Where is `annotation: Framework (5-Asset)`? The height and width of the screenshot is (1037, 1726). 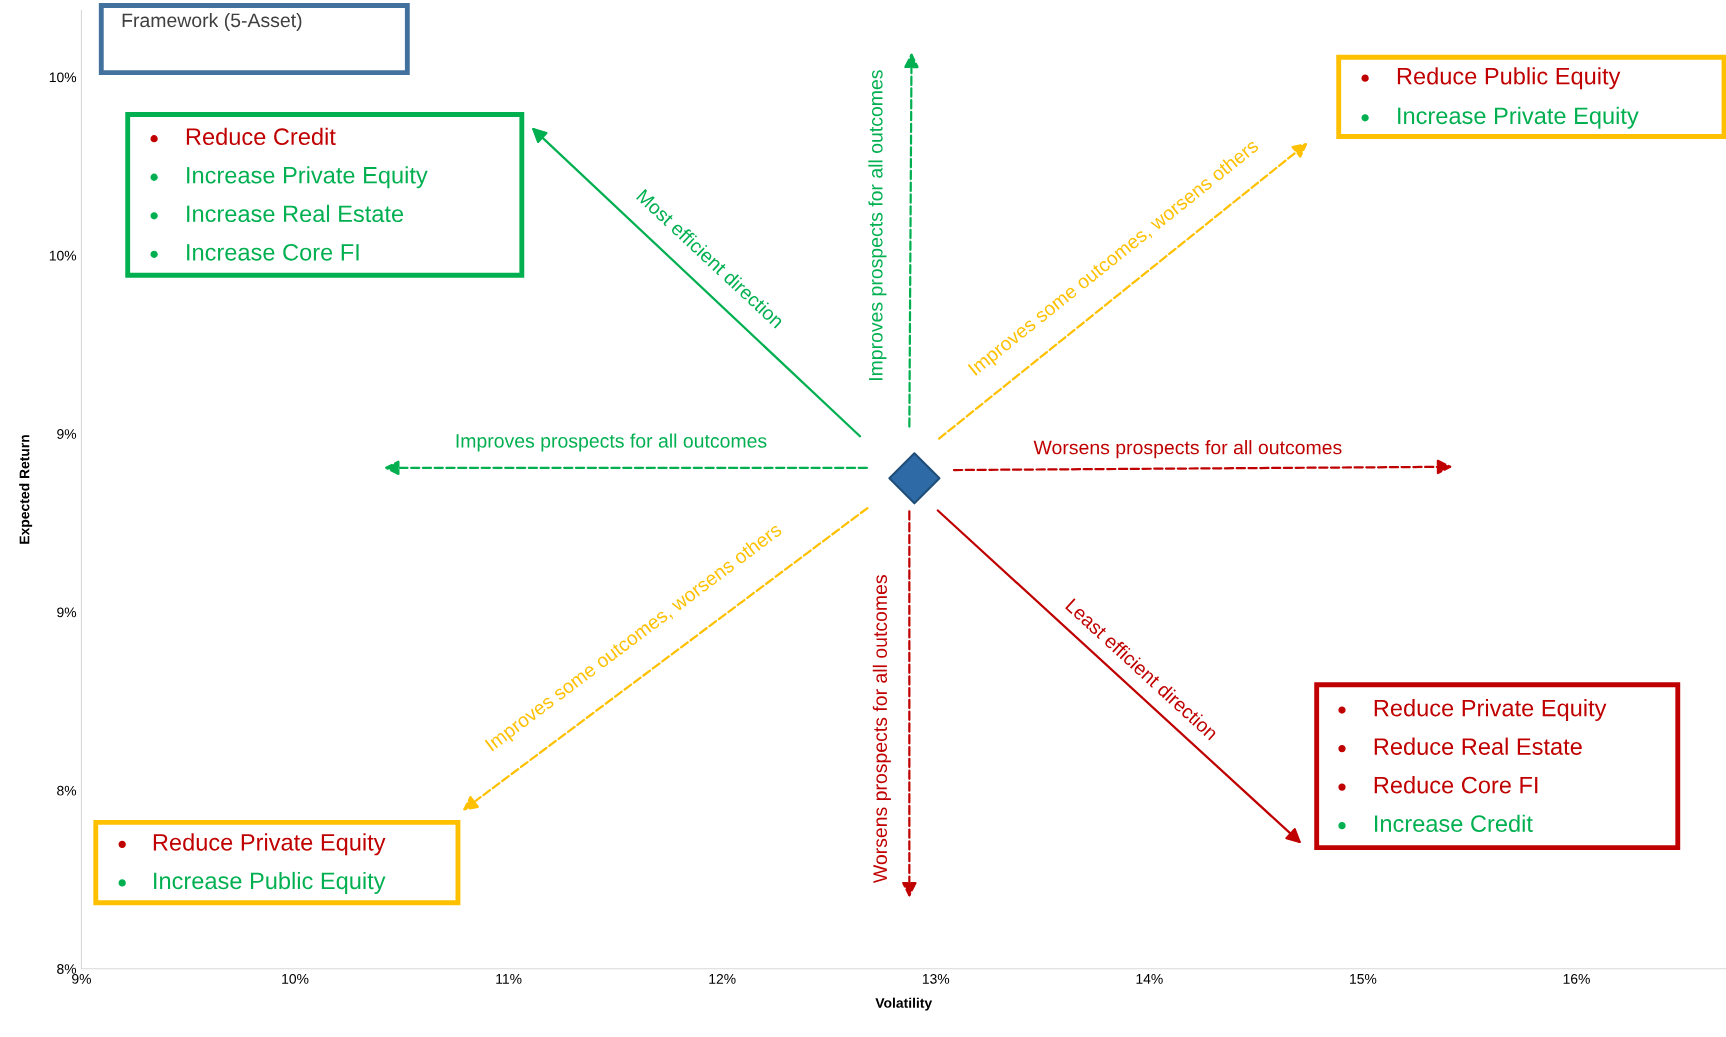 annotation: Framework (5-Asset) is located at coordinates (212, 22).